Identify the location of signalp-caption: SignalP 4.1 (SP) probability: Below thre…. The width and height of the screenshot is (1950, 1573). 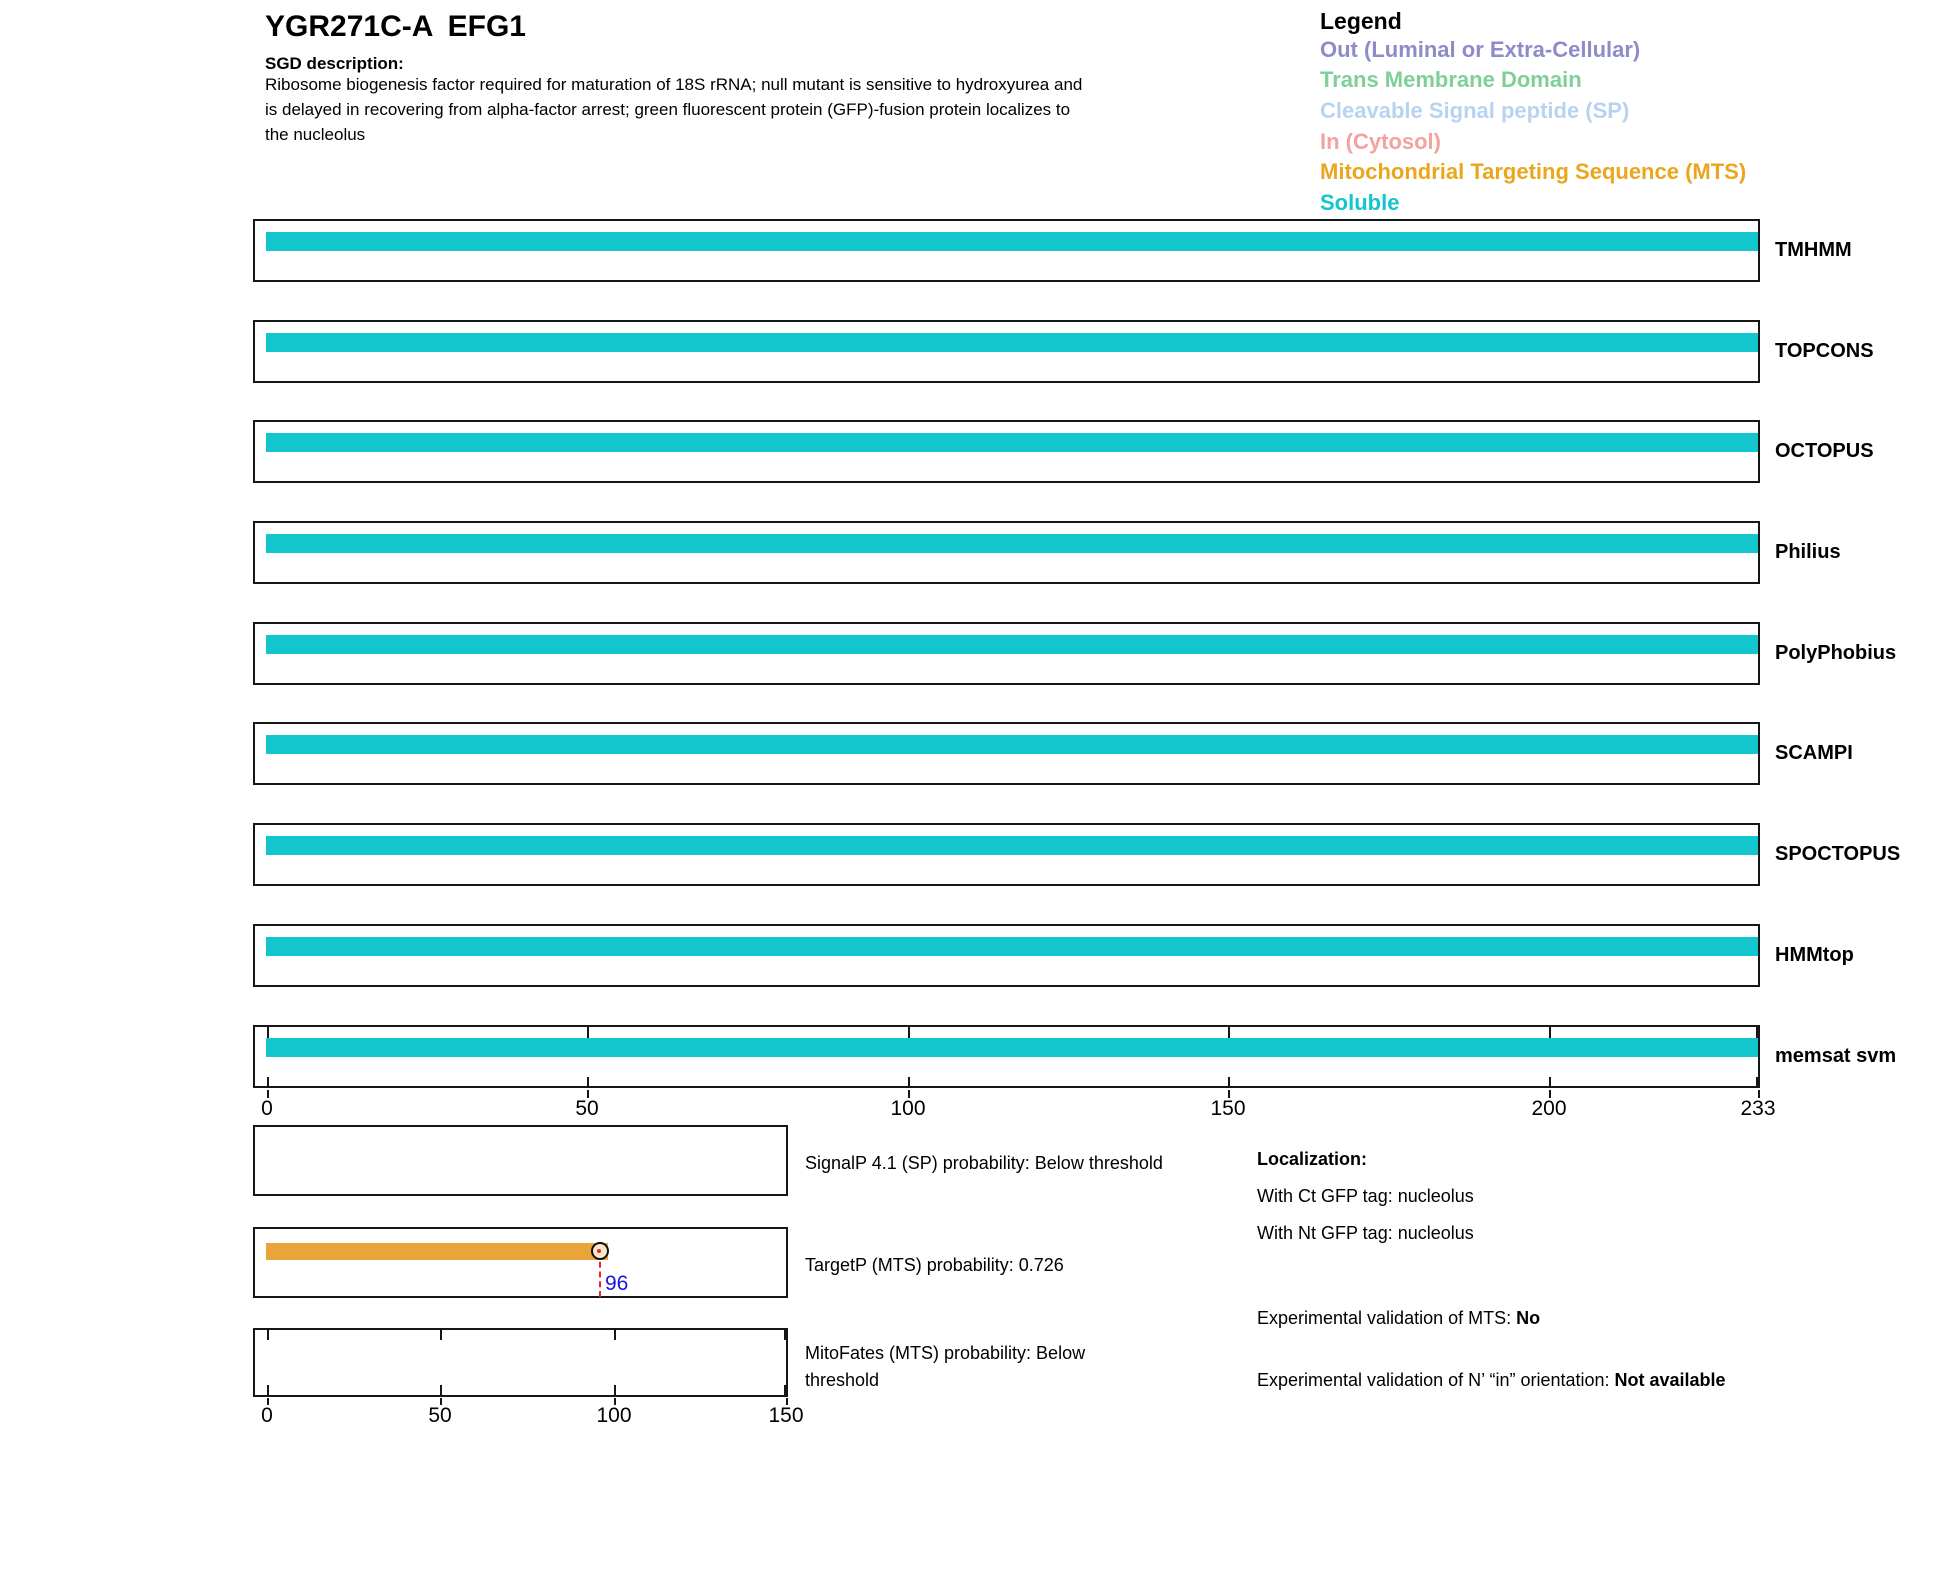
(984, 1163).